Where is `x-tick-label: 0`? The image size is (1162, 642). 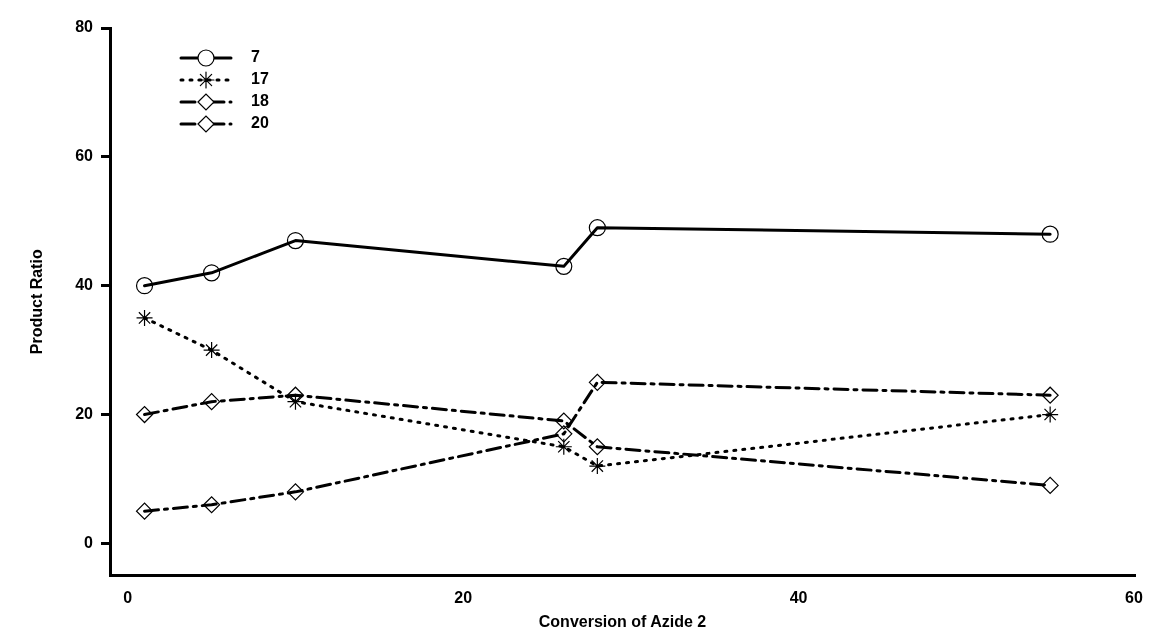 x-tick-label: 0 is located at coordinates (128, 597).